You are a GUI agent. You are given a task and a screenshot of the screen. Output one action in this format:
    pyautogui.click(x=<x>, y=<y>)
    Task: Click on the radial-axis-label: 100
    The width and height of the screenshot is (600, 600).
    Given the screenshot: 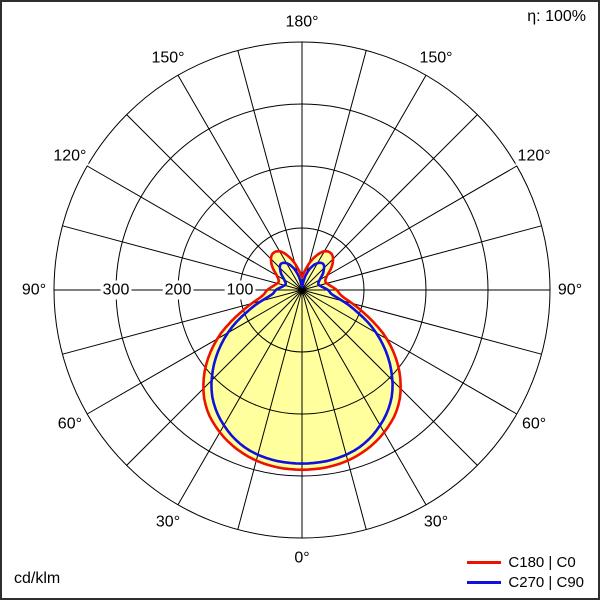 What is the action you would take?
    pyautogui.click(x=240, y=290)
    